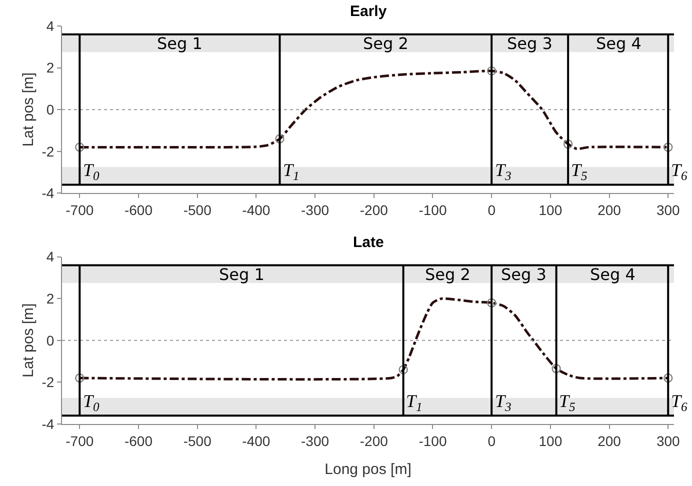 The image size is (692, 486). What do you see at coordinates (369, 11) in the screenshot?
I see `chart-title: Early` at bounding box center [369, 11].